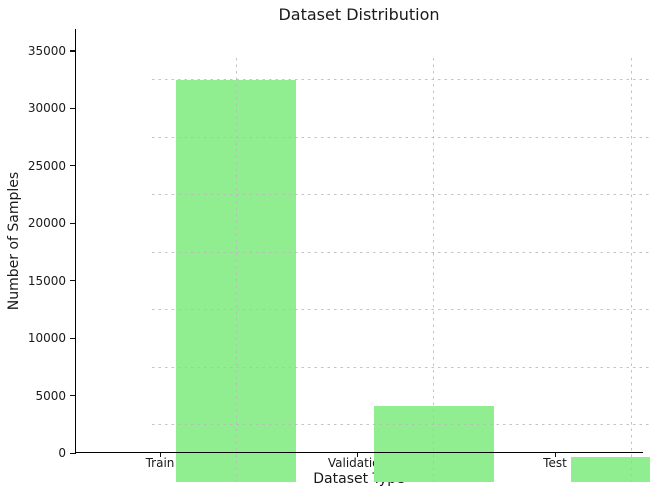 The image size is (650, 499). What do you see at coordinates (359, 14) in the screenshot?
I see `chart-title: Dataset Distribution` at bounding box center [359, 14].